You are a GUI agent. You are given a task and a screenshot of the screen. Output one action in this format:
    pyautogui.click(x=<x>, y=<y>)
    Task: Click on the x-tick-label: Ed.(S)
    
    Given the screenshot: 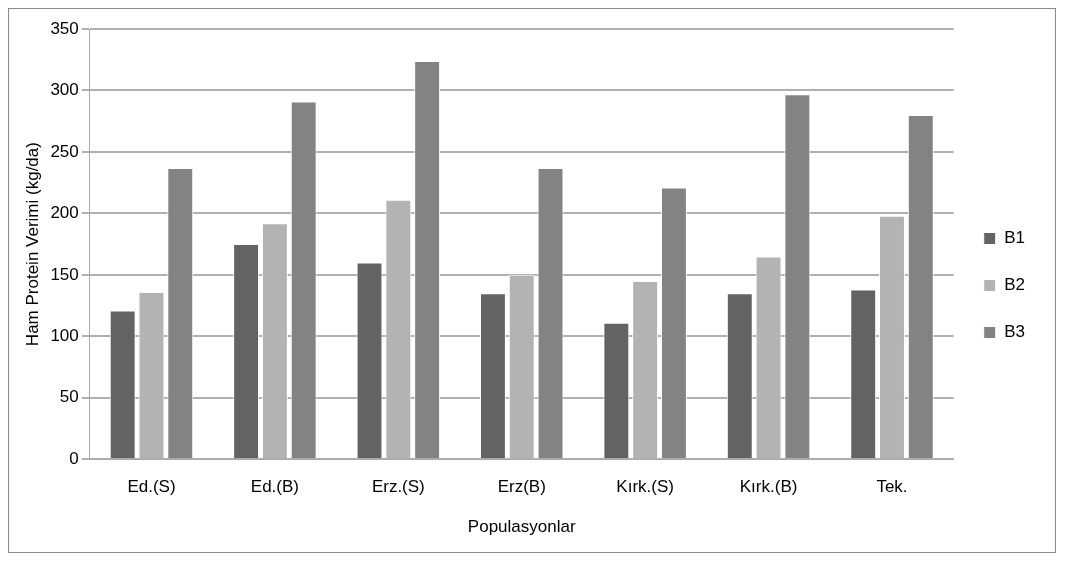 What is the action you would take?
    pyautogui.click(x=151, y=487)
    